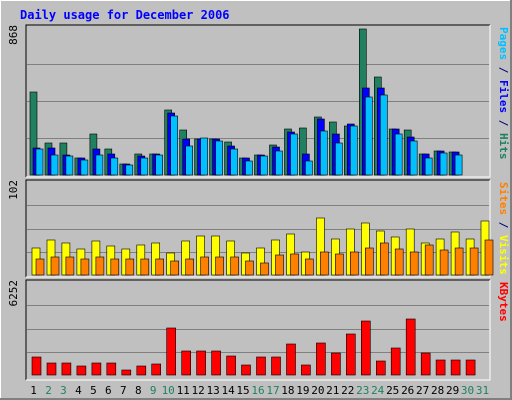 This screenshot has height=400, width=512. Describe the element at coordinates (503, 146) in the screenshot. I see `series-label-part: Hits` at that location.